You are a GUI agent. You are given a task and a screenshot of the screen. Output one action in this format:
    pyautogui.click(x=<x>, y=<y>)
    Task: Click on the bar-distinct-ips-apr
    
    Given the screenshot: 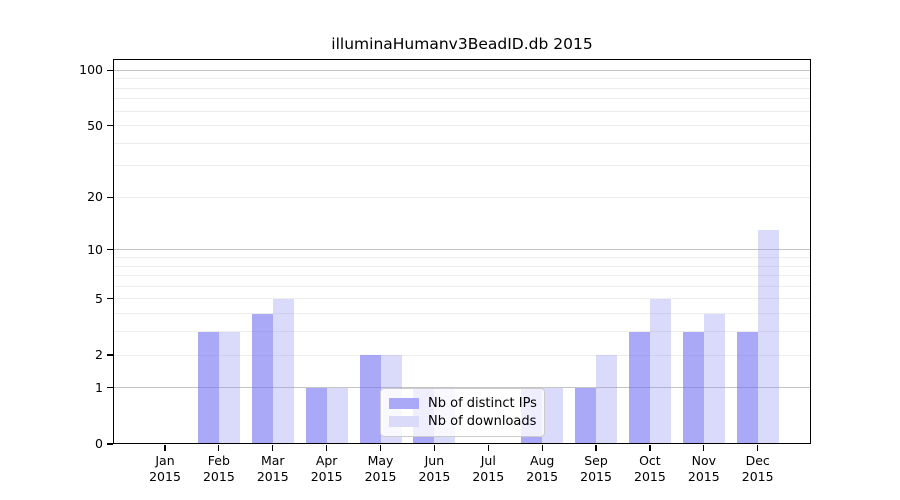 What is the action you would take?
    pyautogui.click(x=316, y=415)
    